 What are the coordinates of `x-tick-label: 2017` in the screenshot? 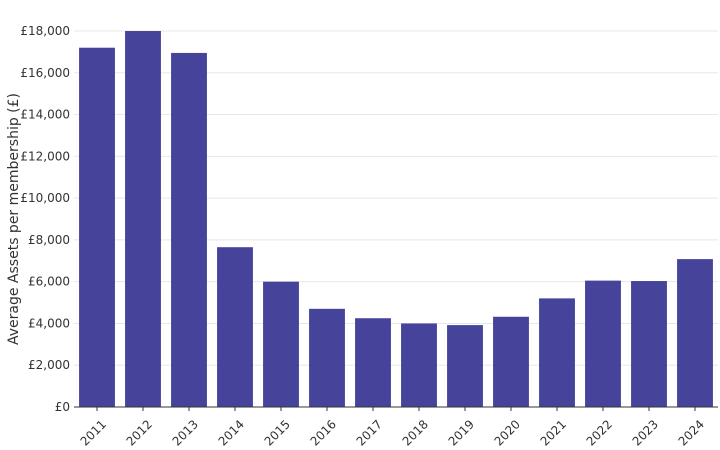 It's located at (369, 432).